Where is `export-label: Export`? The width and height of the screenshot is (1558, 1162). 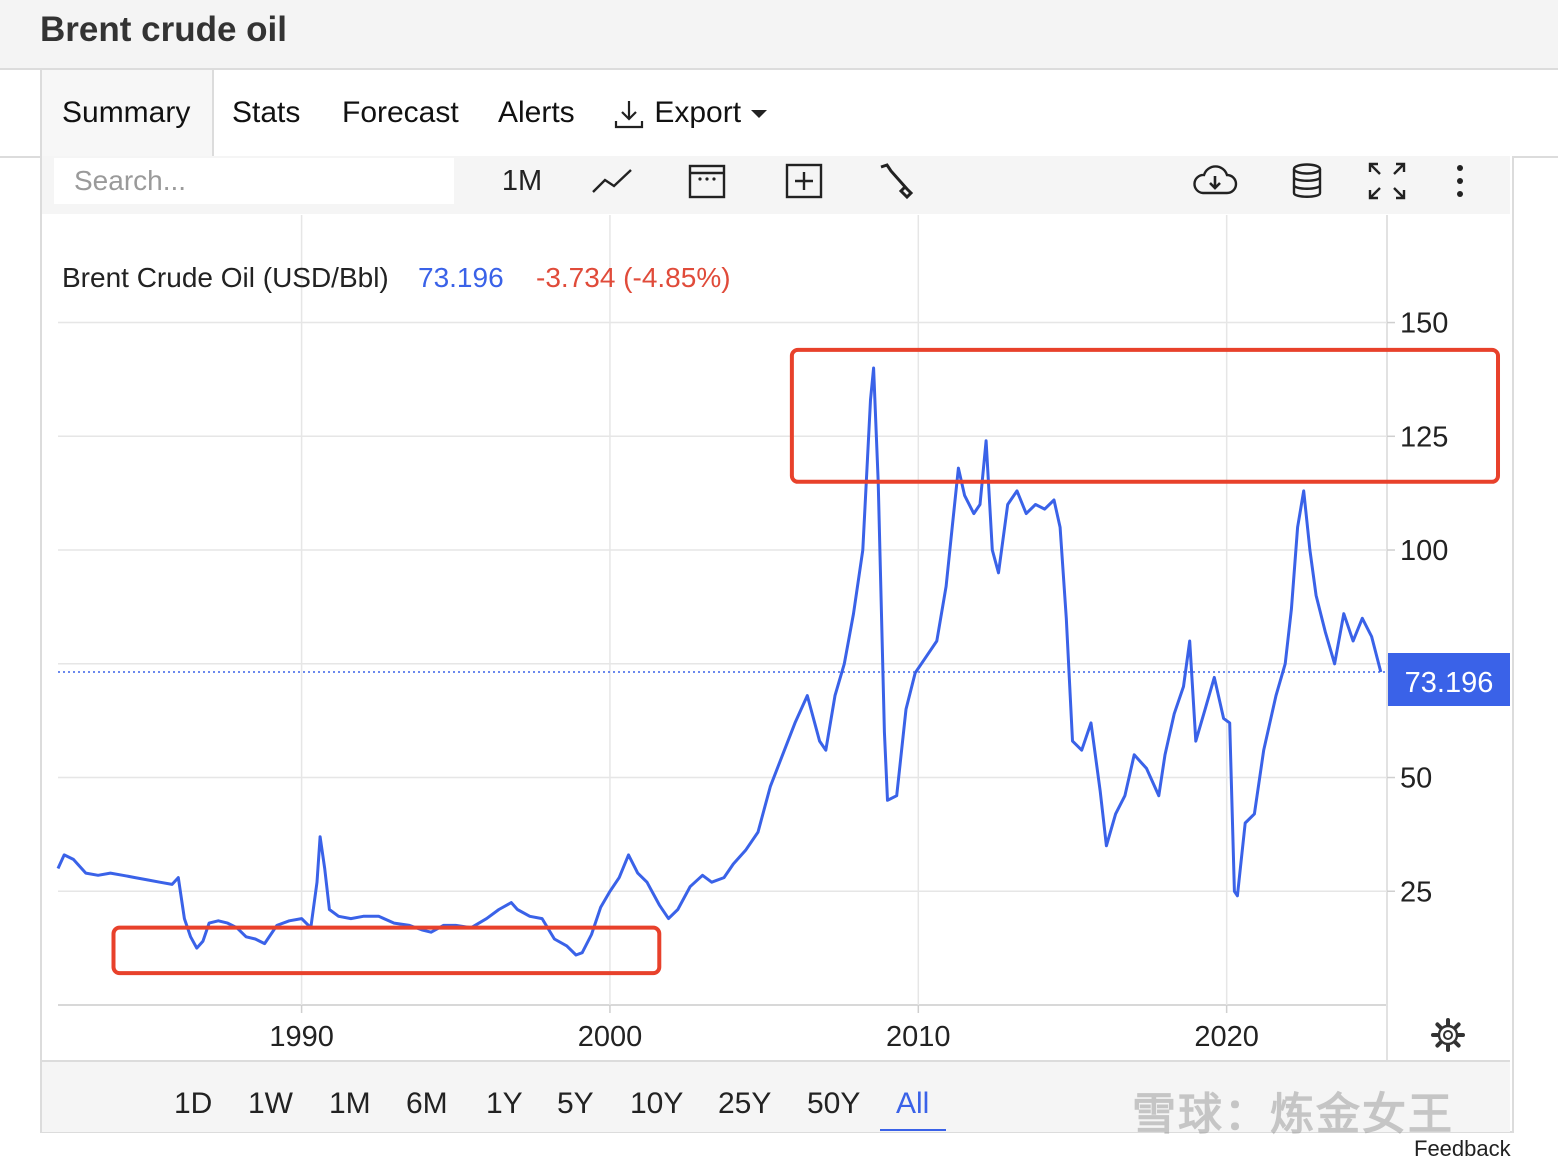 export-label: Export is located at coordinates (698, 112).